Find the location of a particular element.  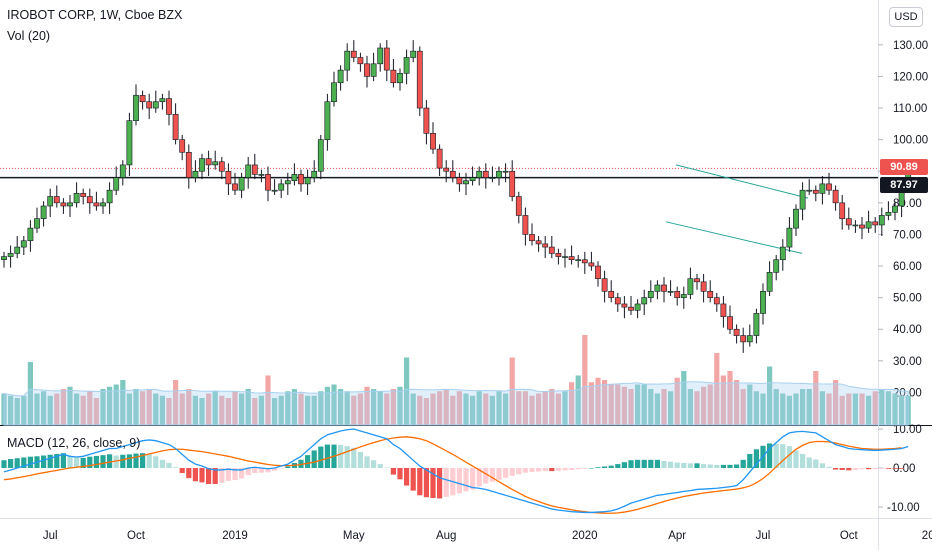

currency-button: USD is located at coordinates (906, 17).